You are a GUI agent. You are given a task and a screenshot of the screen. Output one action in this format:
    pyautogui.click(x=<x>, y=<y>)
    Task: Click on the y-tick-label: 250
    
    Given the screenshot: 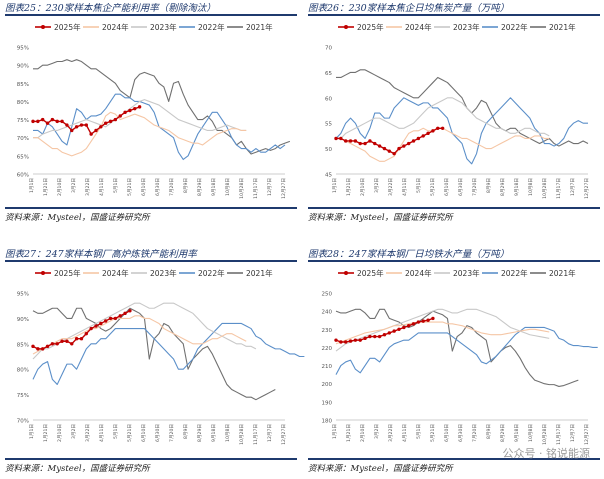 What is the action you would take?
    pyautogui.click(x=327, y=295)
    